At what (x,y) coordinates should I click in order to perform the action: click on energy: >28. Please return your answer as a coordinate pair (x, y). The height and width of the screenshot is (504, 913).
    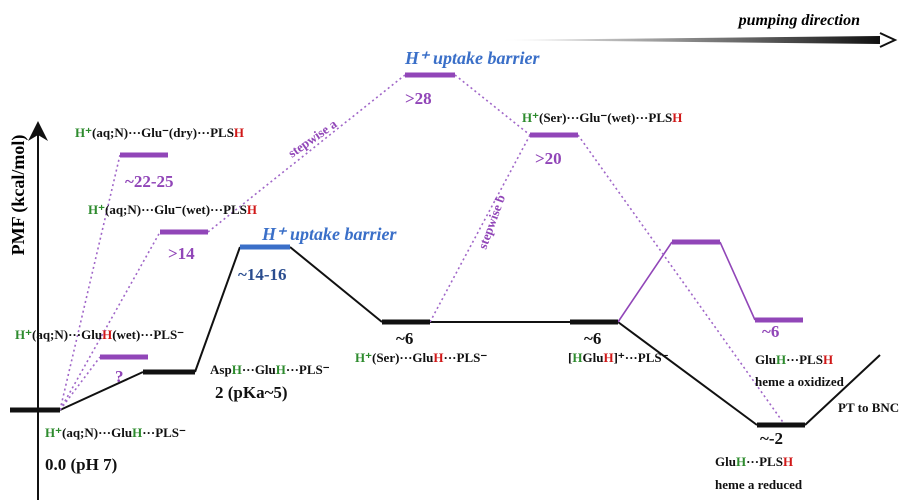
    Looking at the image, I should click on (418, 98).